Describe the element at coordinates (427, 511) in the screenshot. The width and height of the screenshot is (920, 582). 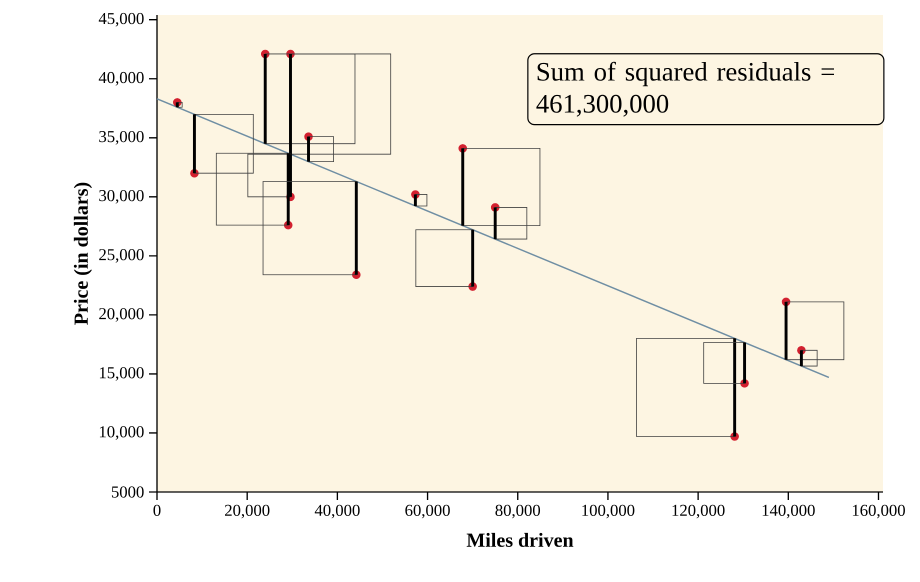
I see `x-tick-label: 60,000` at that location.